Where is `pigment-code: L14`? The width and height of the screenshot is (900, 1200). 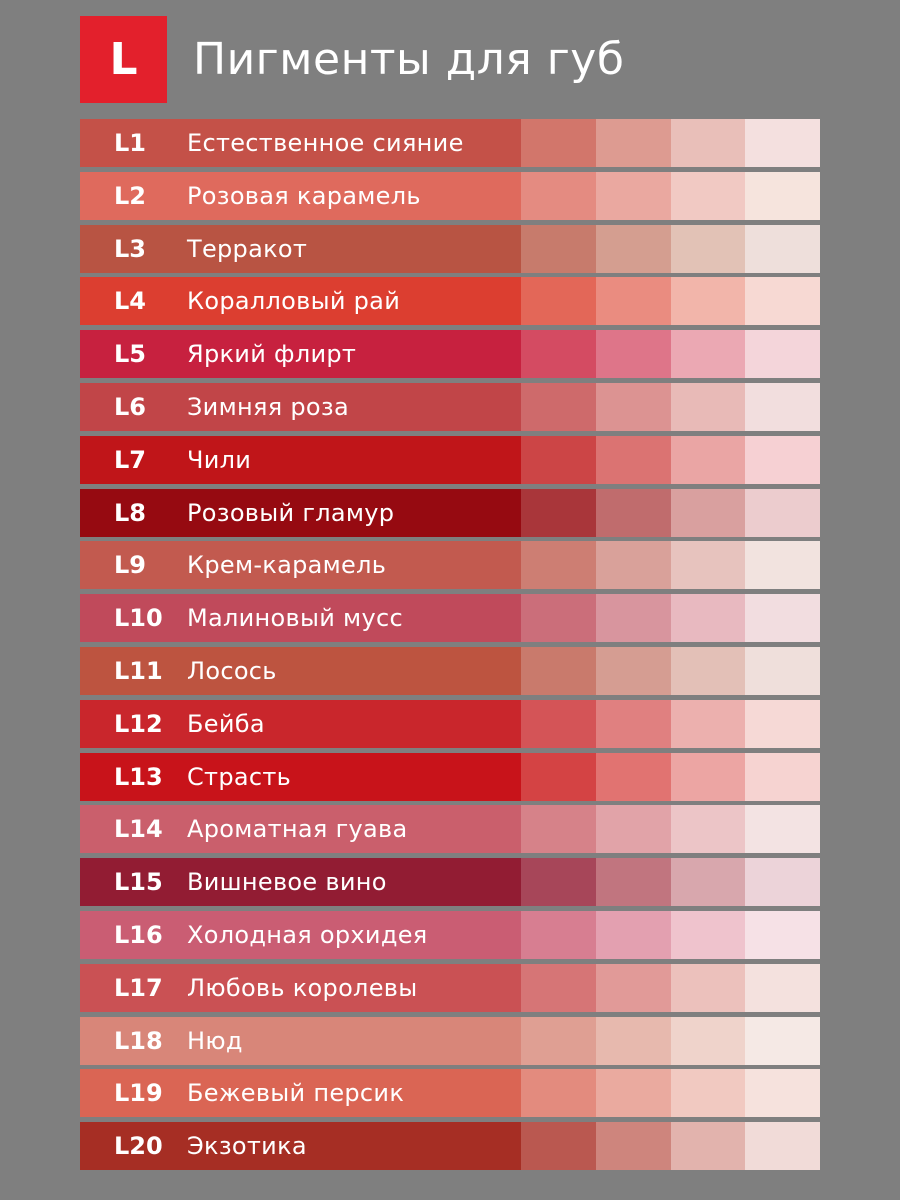 pigment-code: L14 is located at coordinates (138, 829).